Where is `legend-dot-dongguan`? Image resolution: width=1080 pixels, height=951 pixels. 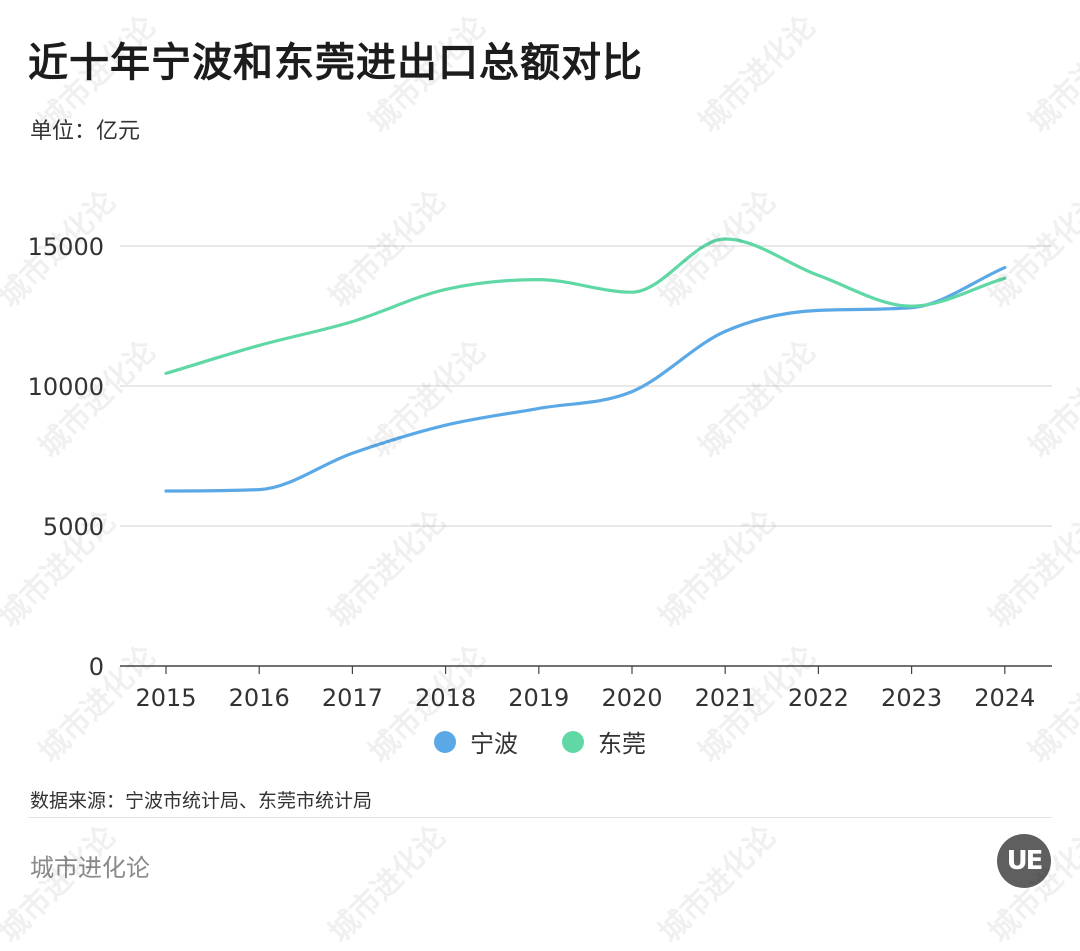
legend-dot-dongguan is located at coordinates (573, 741).